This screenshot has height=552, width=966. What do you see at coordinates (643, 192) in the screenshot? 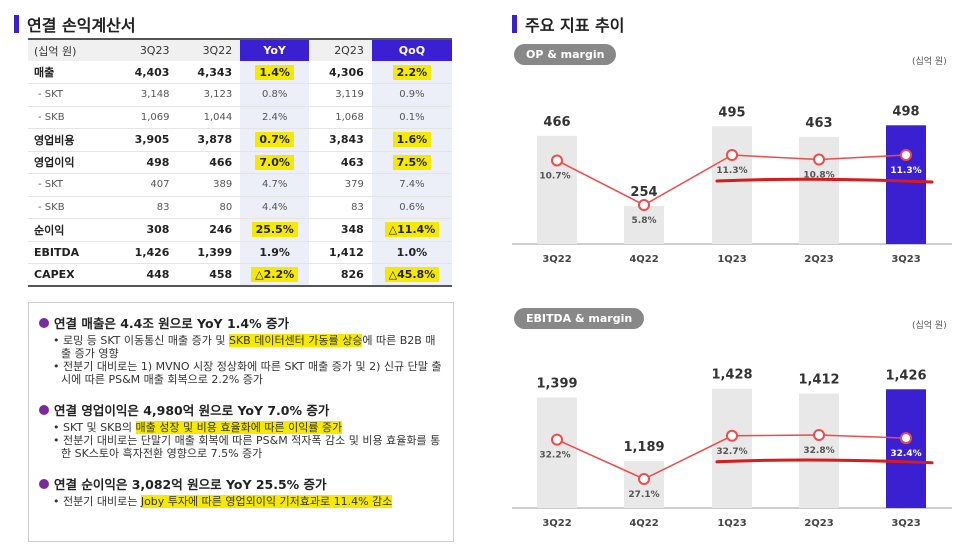
I see `bar-value-label: 254` at bounding box center [643, 192].